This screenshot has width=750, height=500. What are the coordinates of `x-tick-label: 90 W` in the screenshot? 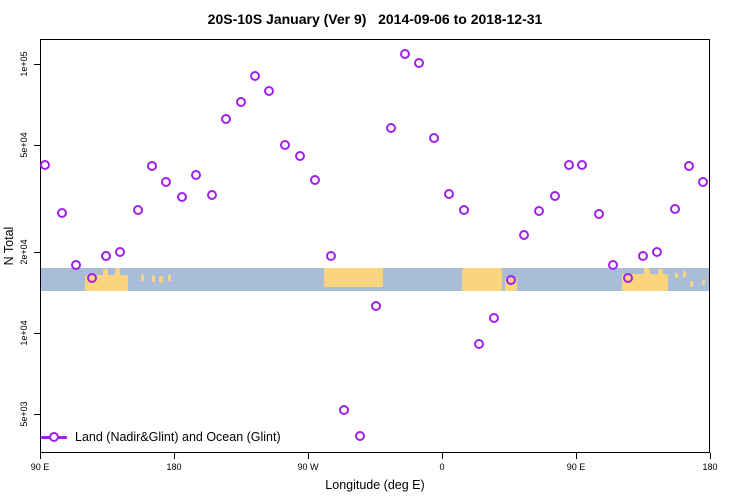 It's located at (308, 467).